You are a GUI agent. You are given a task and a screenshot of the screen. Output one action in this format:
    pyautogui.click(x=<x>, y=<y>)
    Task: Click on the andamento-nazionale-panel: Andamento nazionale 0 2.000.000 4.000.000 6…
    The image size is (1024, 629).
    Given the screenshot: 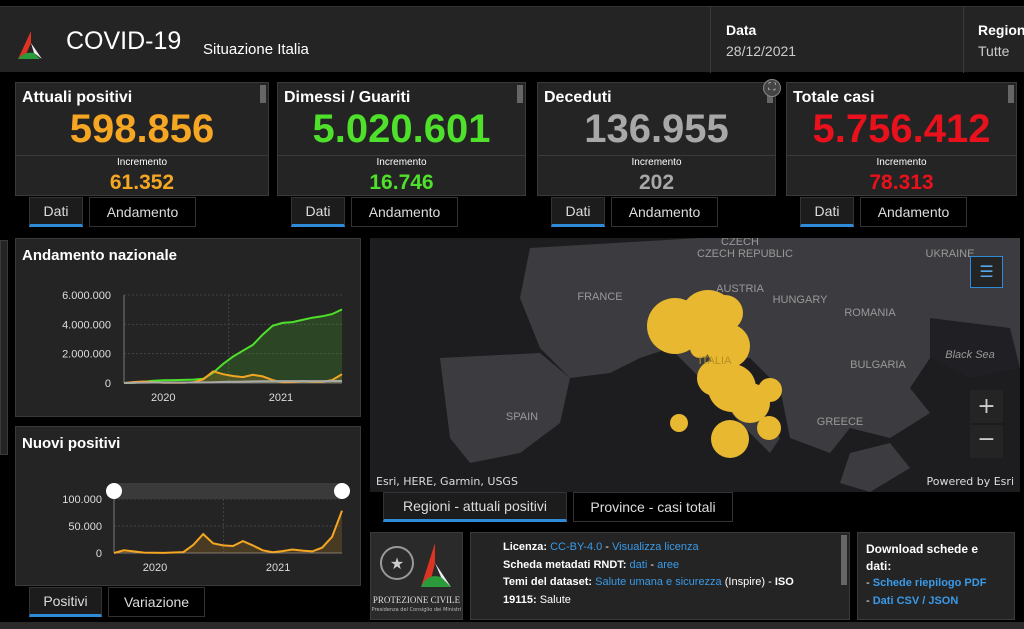 What is the action you would take?
    pyautogui.click(x=188, y=327)
    